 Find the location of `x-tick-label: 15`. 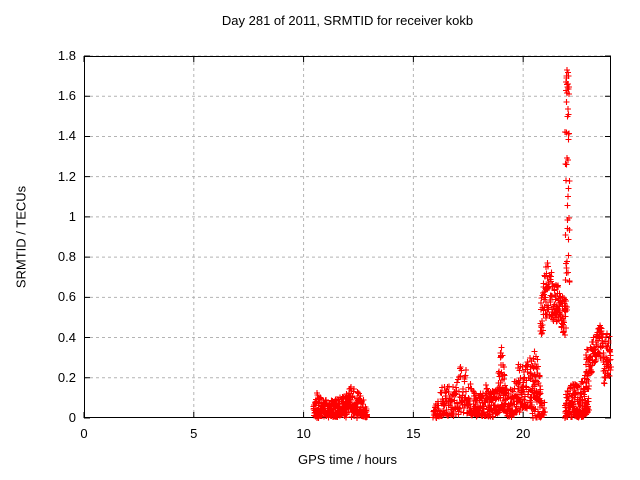

x-tick-label: 15 is located at coordinates (413, 433).